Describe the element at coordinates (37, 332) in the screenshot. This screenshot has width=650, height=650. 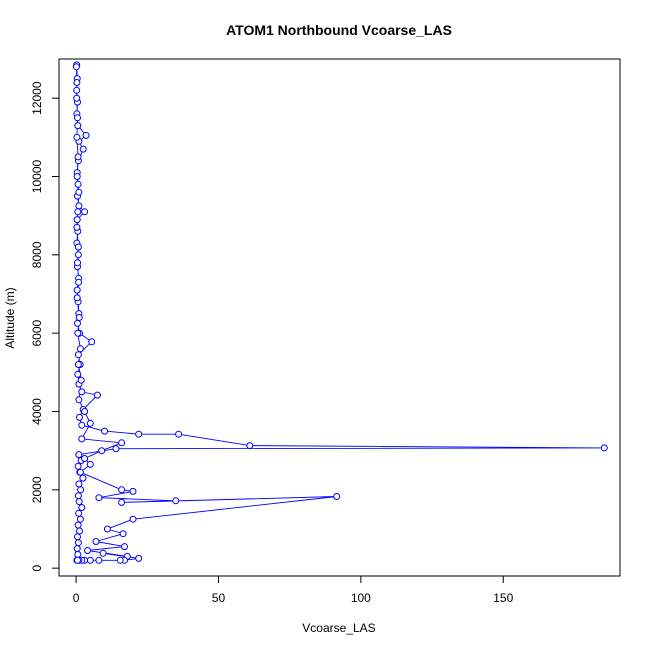
I see `y-tick-label: 6000` at that location.